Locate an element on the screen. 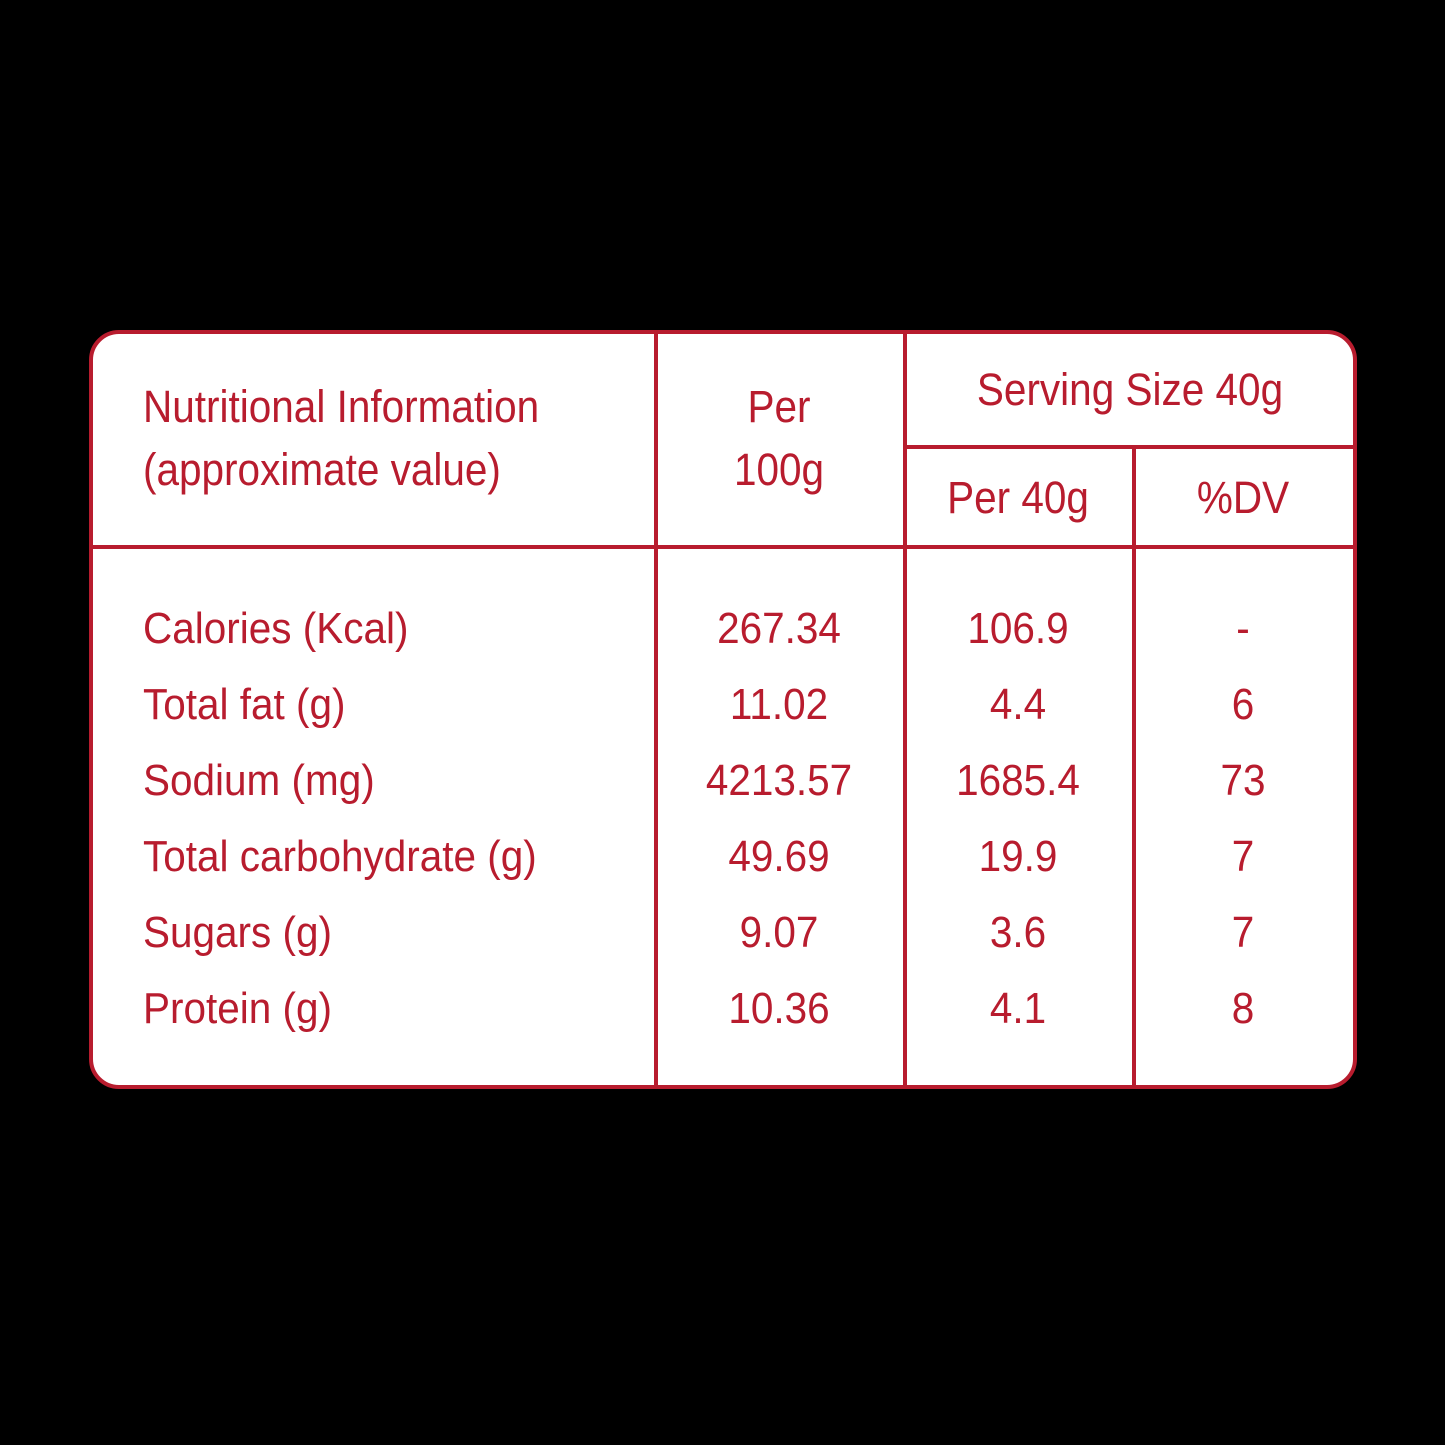  header-percent-dv: %DV is located at coordinates (1243, 497).